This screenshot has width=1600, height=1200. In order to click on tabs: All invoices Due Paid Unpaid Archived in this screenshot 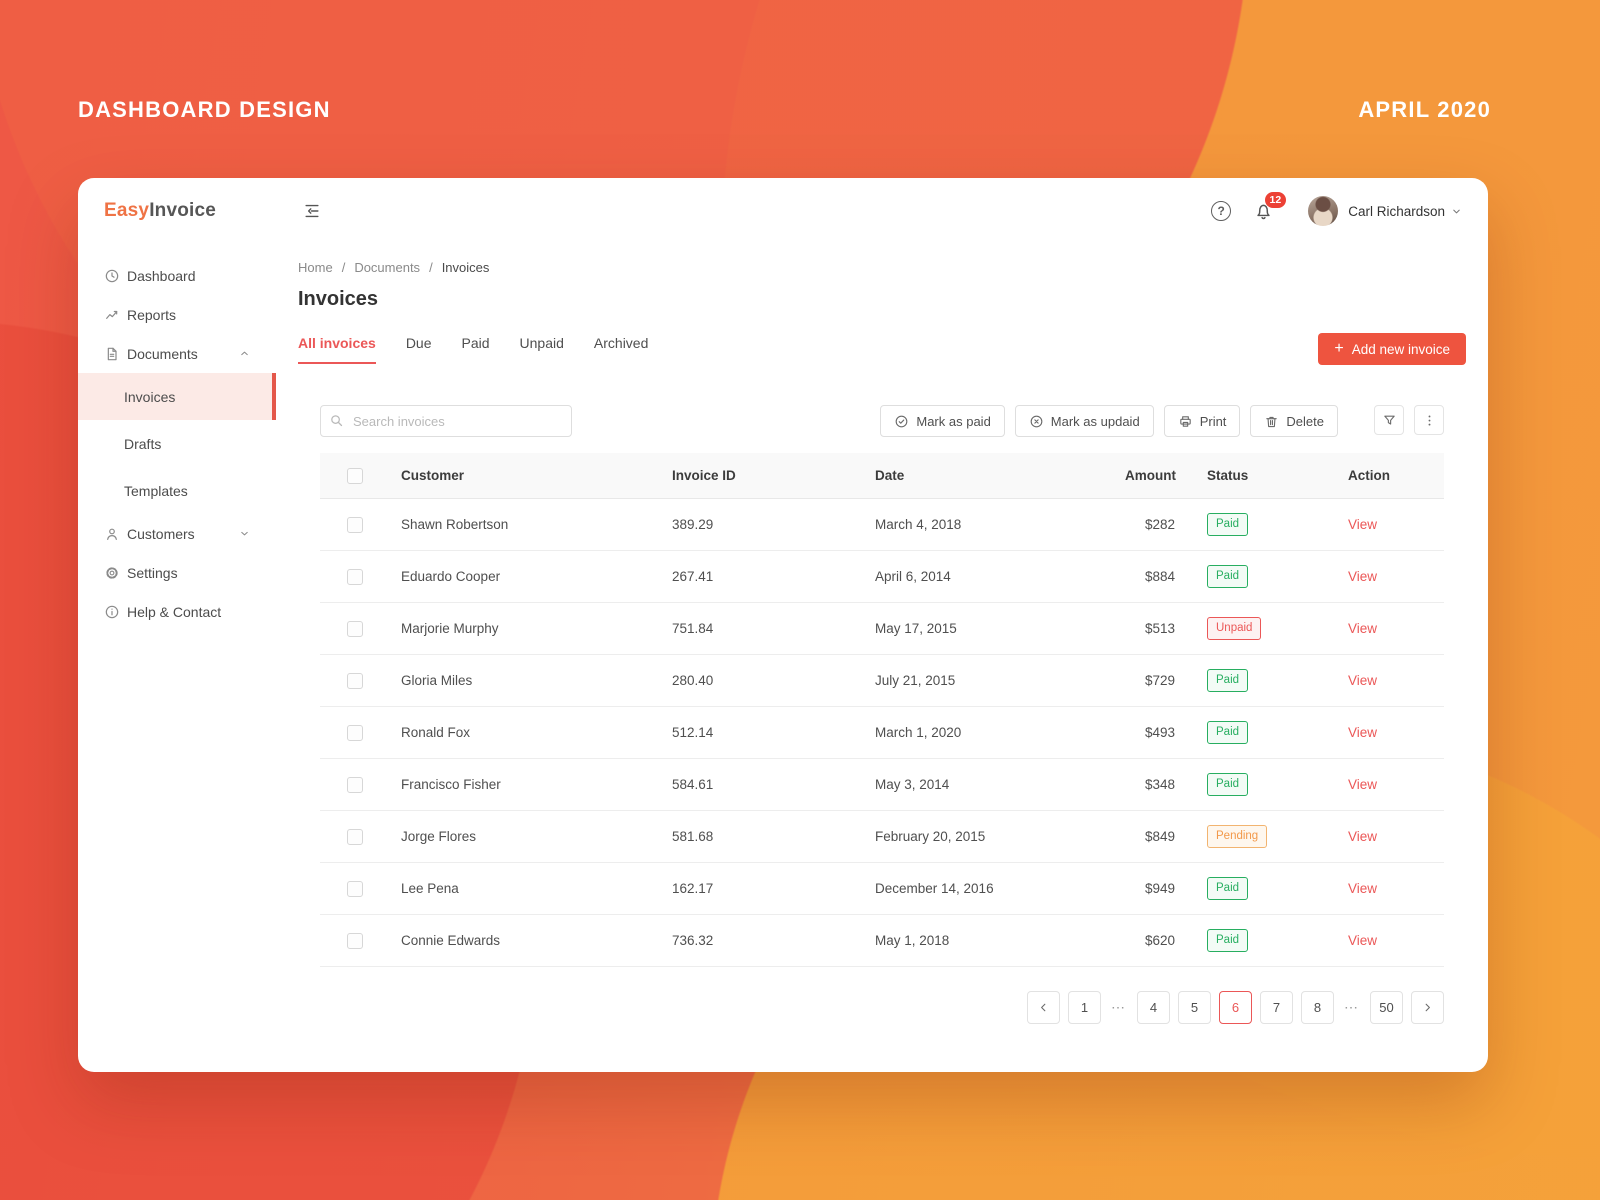, I will do `click(473, 349)`.